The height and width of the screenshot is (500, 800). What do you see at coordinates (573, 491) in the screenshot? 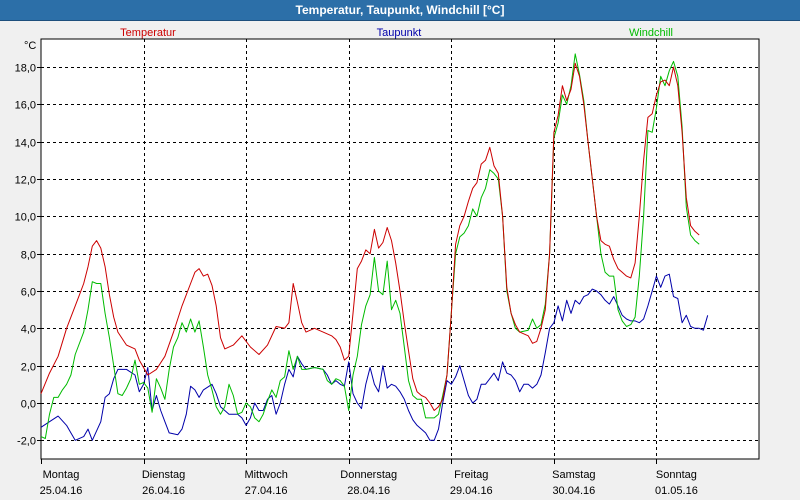
I see `x-tick-date-label: 30.04.16` at bounding box center [573, 491].